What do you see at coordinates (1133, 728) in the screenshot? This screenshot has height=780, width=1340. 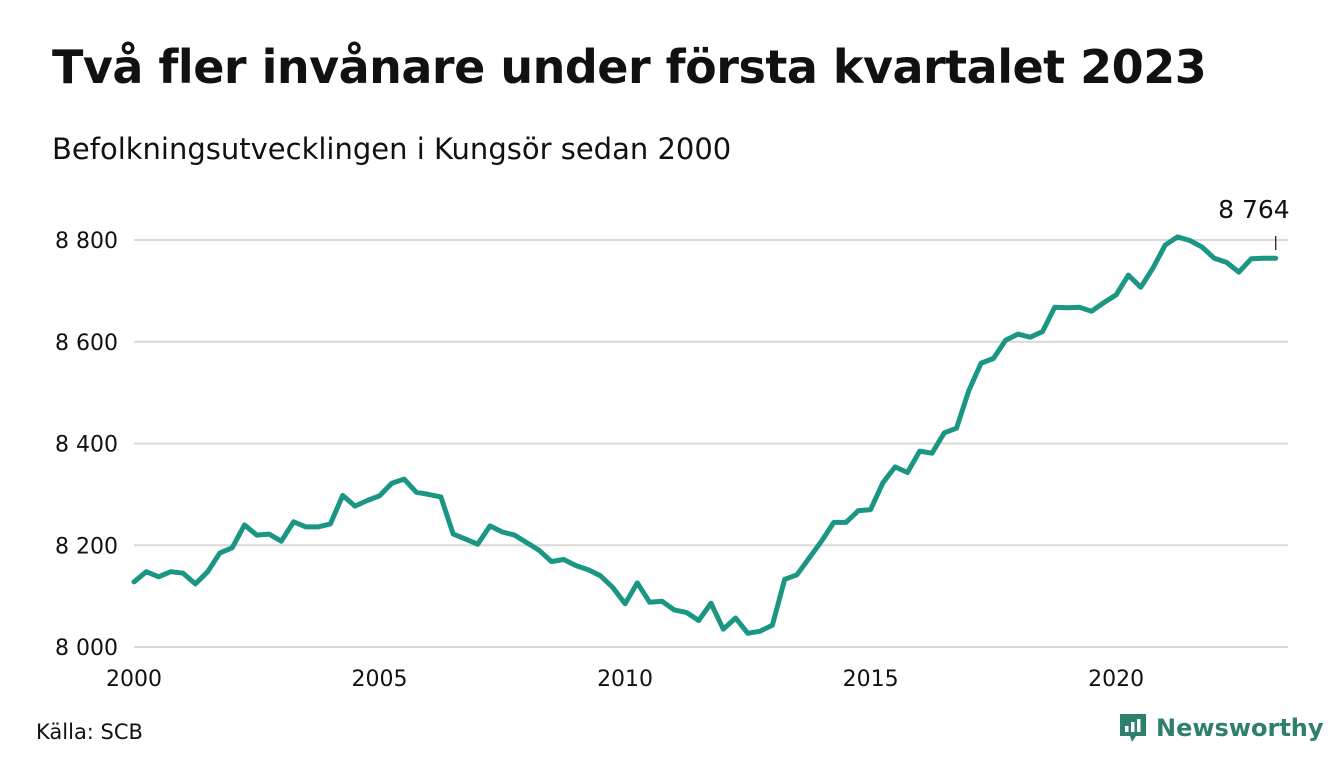 I see `newsworthy-logo-icon` at bounding box center [1133, 728].